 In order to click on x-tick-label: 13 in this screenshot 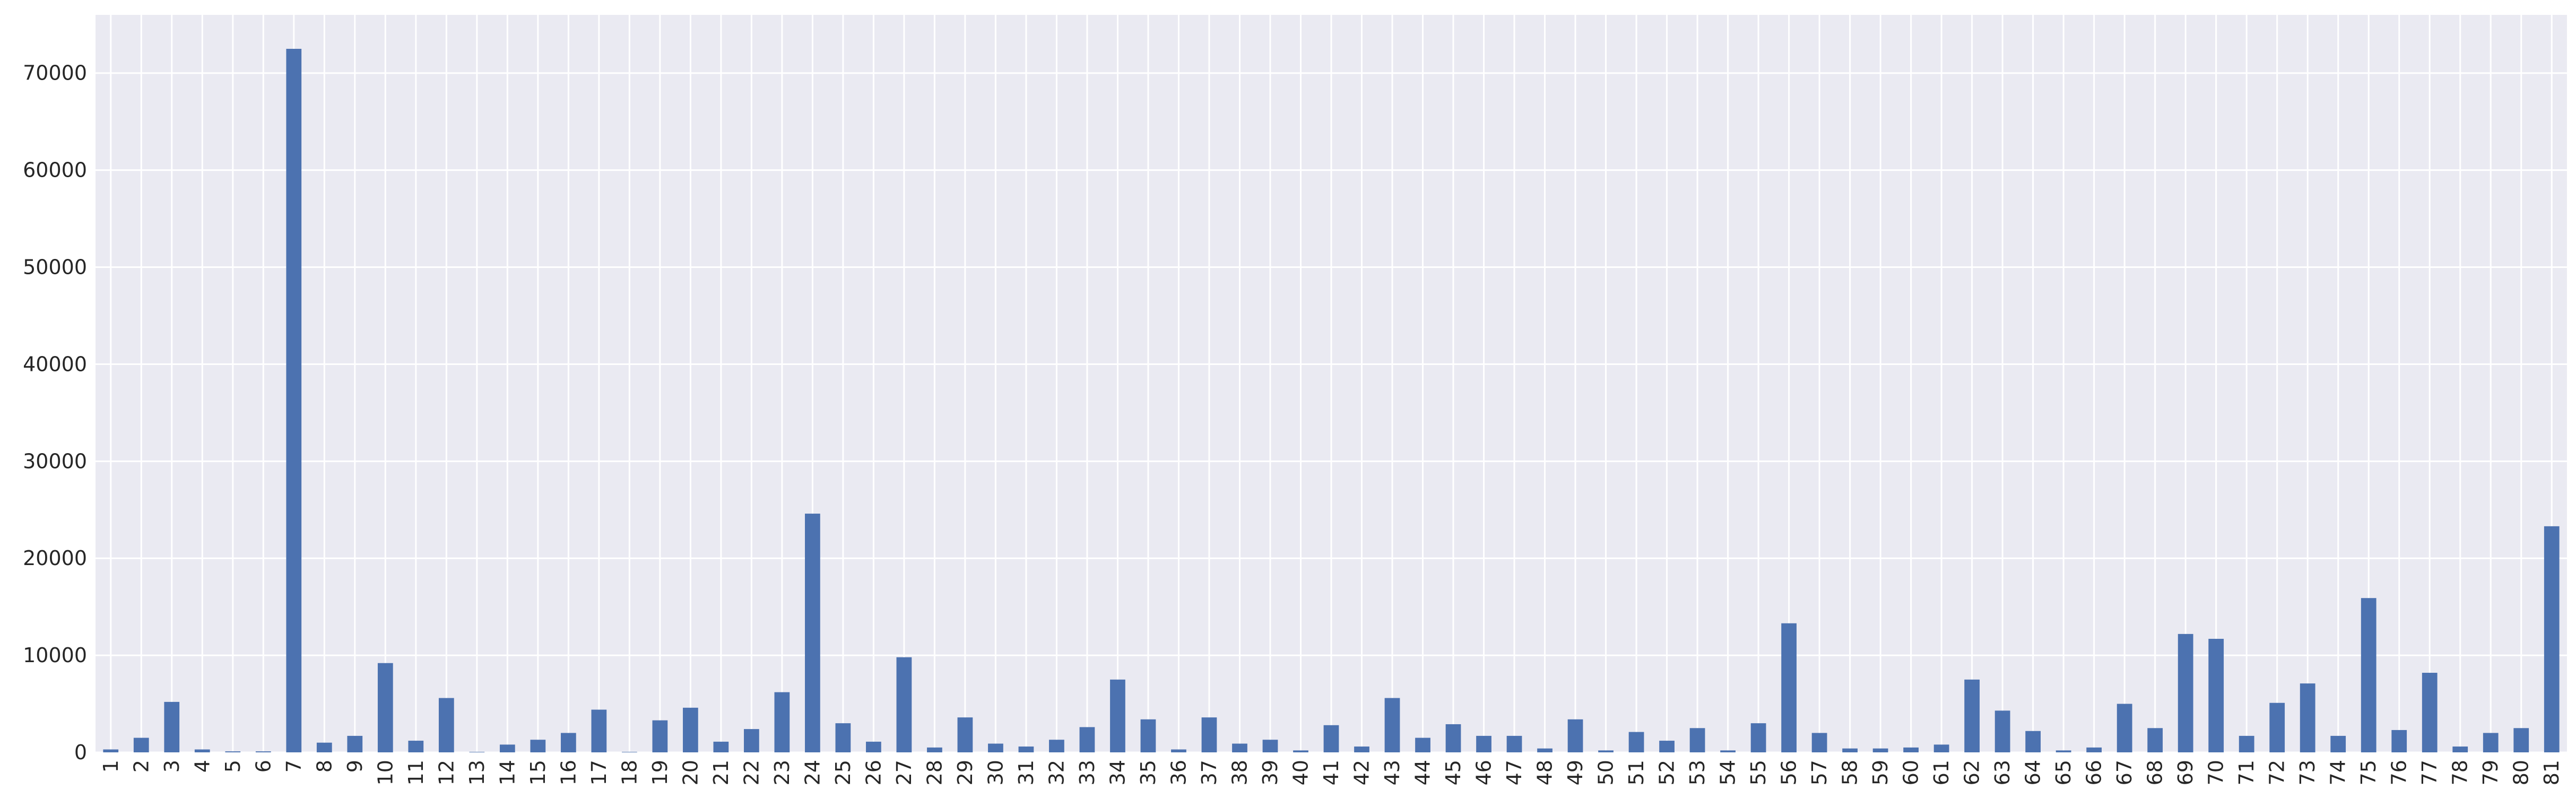, I will do `click(477, 773)`.